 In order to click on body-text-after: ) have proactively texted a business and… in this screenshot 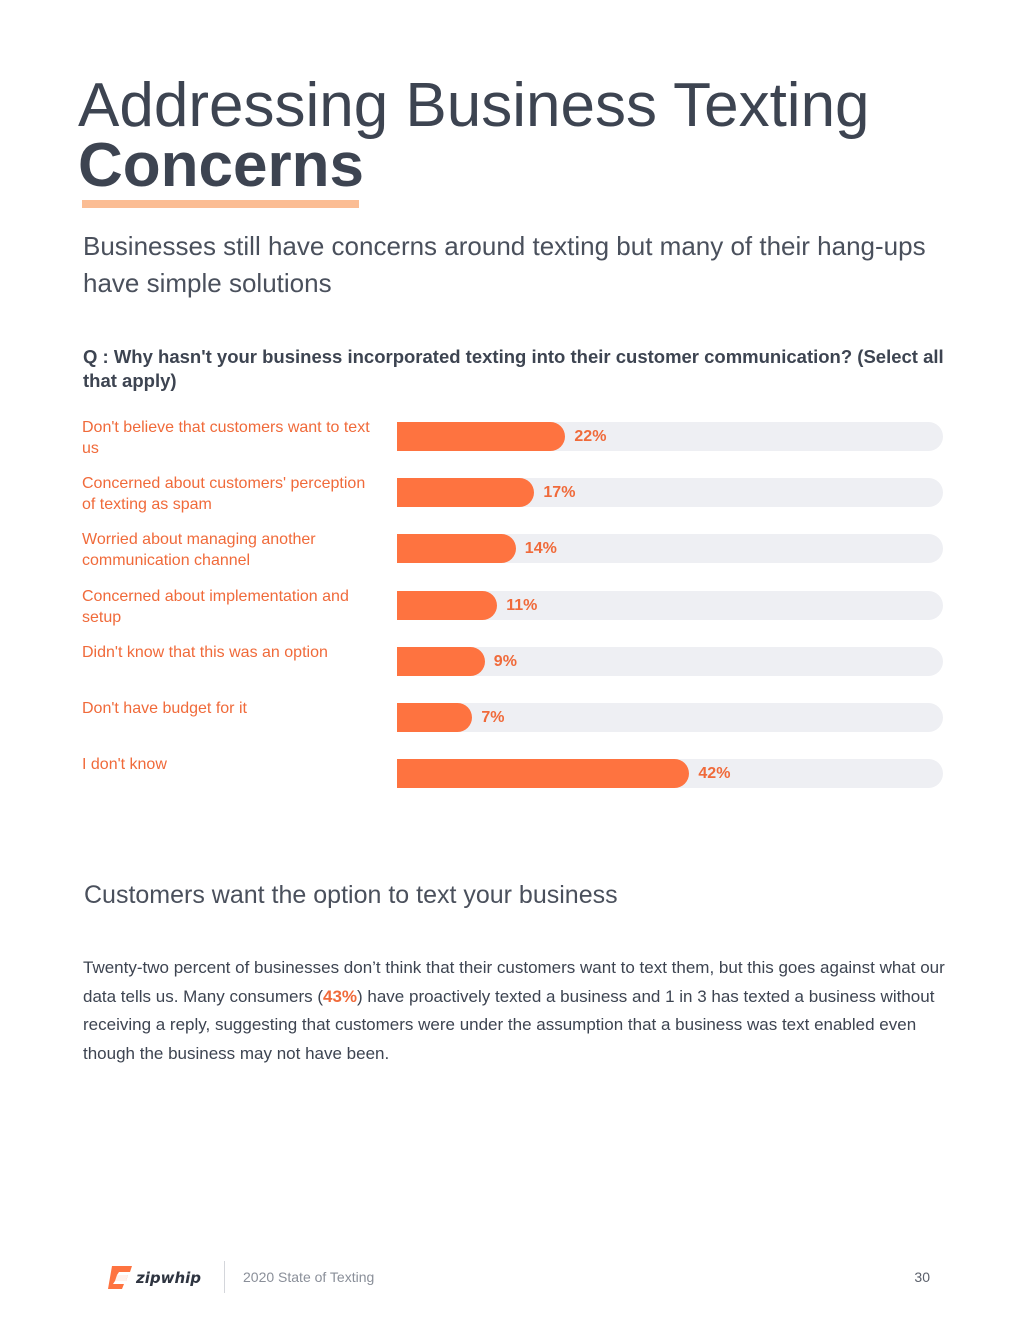, I will do `click(509, 1024)`.